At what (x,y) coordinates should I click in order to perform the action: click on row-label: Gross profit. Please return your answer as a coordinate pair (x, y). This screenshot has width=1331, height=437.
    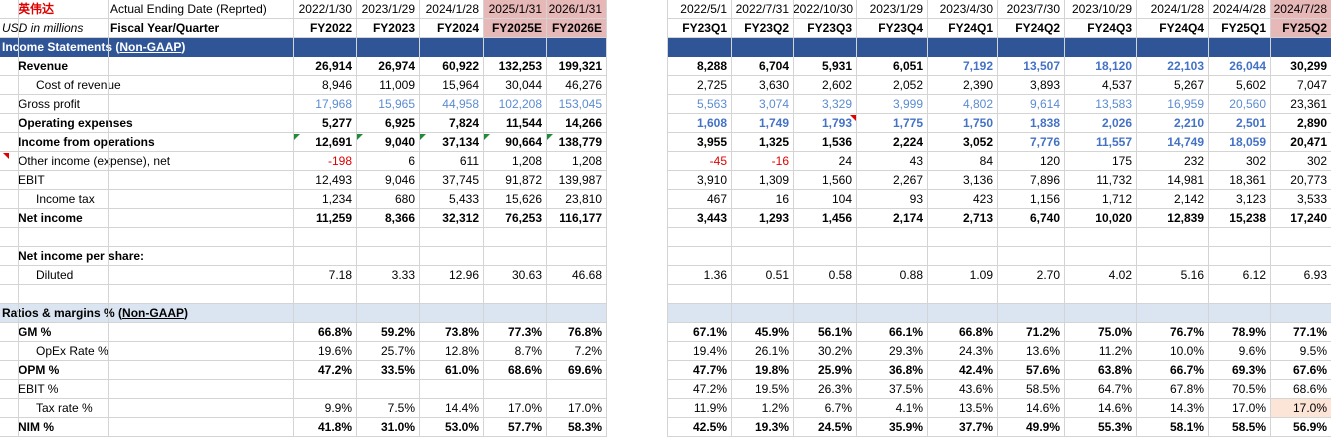
    Looking at the image, I should click on (49, 104).